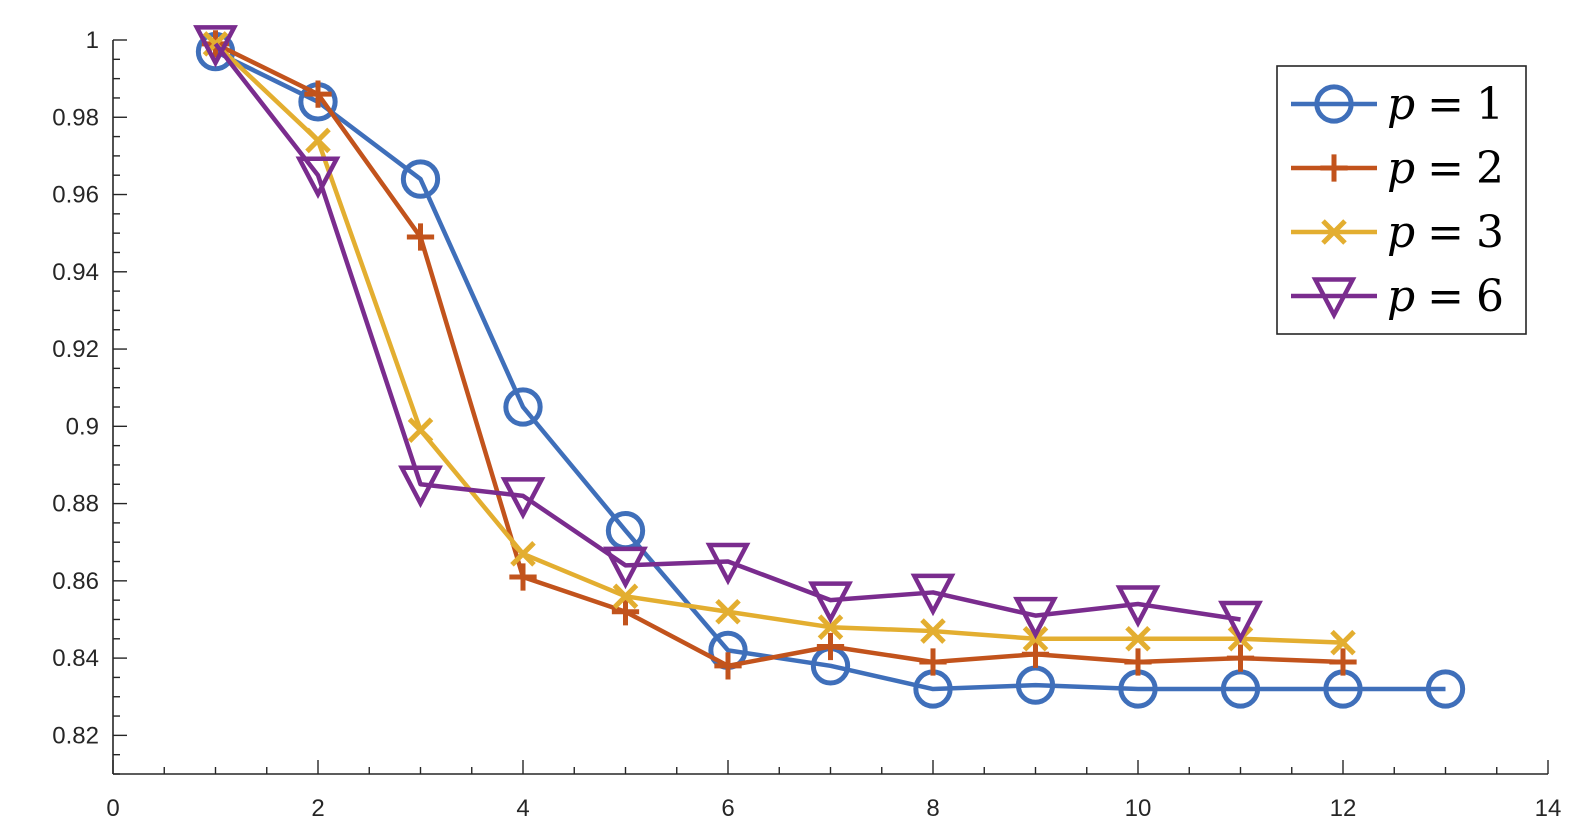  What do you see at coordinates (75, 735) in the screenshot?
I see `y-tick-label: 0.82` at bounding box center [75, 735].